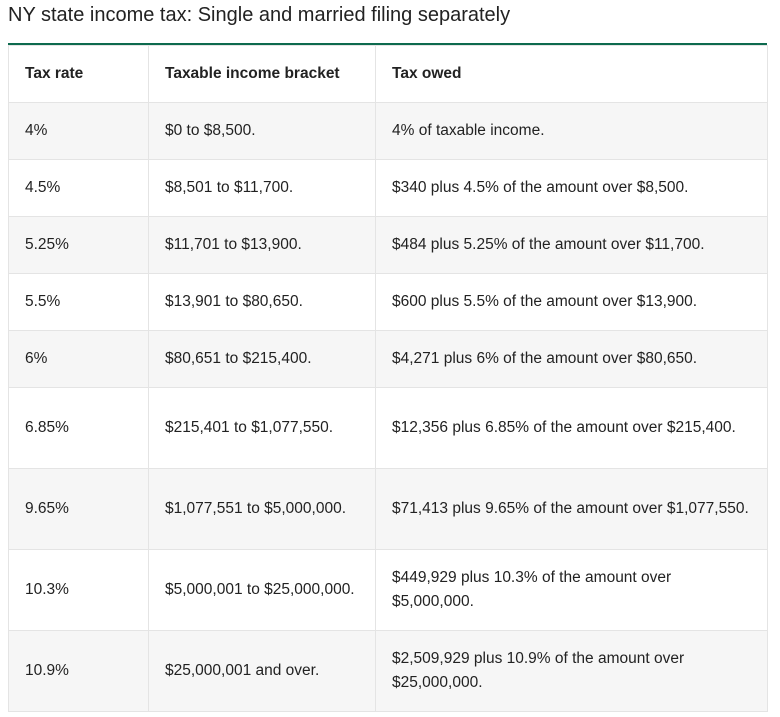 The height and width of the screenshot is (717, 780). What do you see at coordinates (78, 245) in the screenshot?
I see `cell-tax-rate: 5.25%` at bounding box center [78, 245].